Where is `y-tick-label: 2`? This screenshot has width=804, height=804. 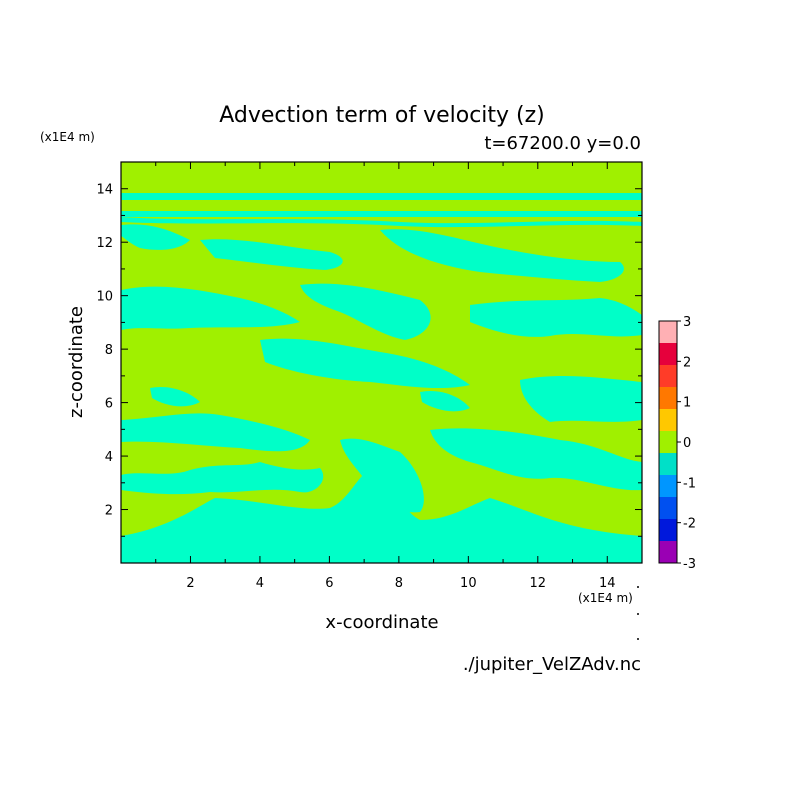
y-tick-label: 2 is located at coordinates (109, 511).